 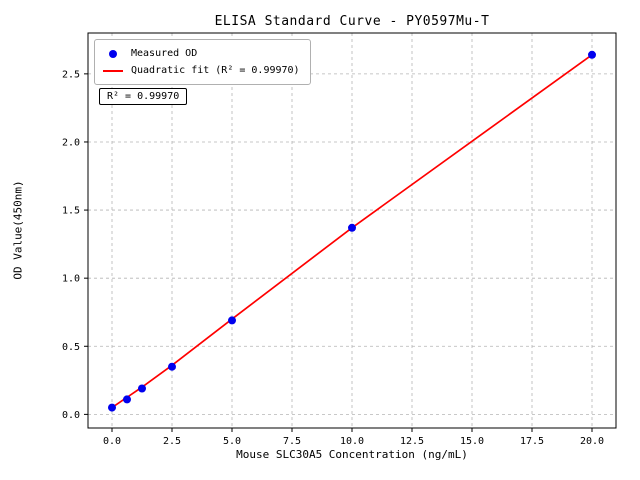 I want to click on scatter-marker-icon, so click(x=113, y=53).